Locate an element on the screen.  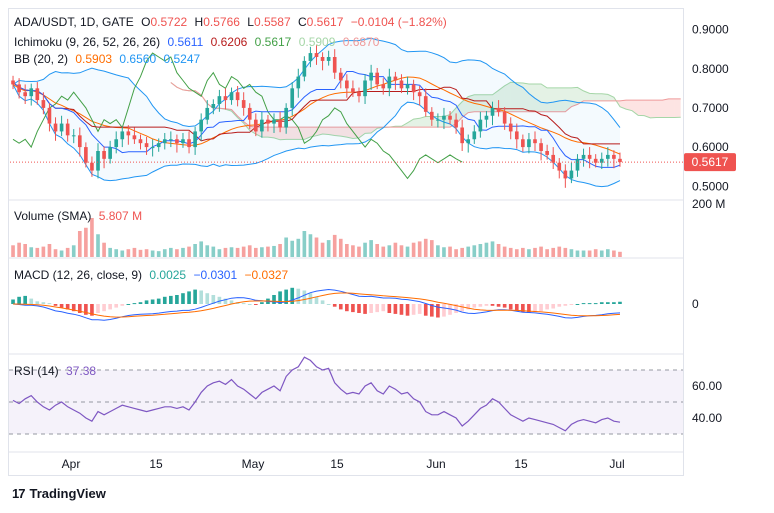
bb-legend: BB (20, 2) 0.5903 0.6560 0.5247 is located at coordinates (109, 59).